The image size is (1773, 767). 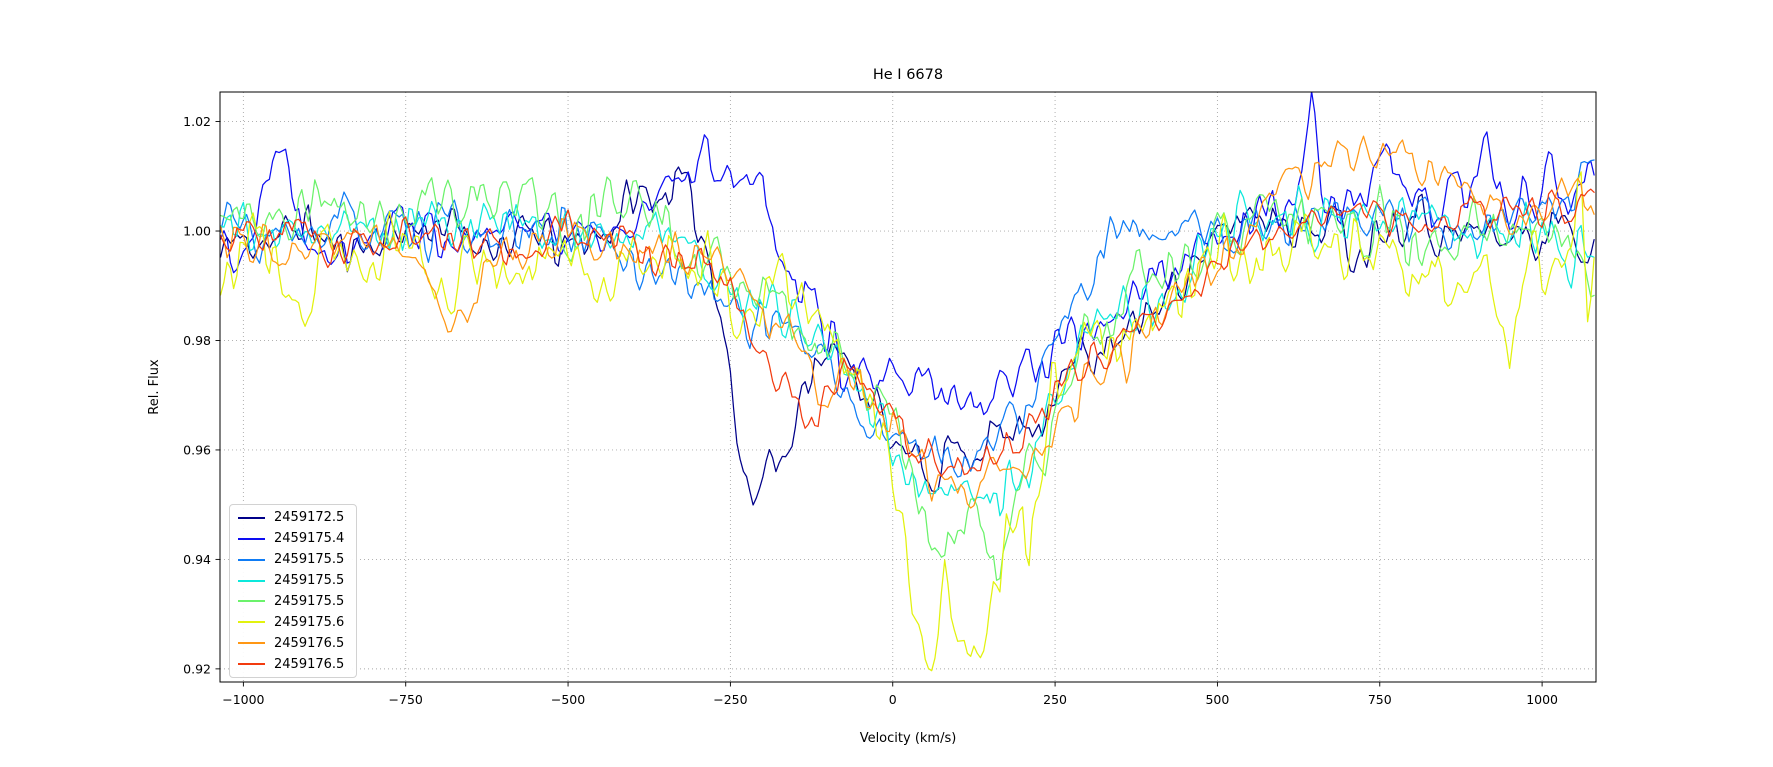 What do you see at coordinates (908, 75) in the screenshot?
I see `chart-title: He I 6678` at bounding box center [908, 75].